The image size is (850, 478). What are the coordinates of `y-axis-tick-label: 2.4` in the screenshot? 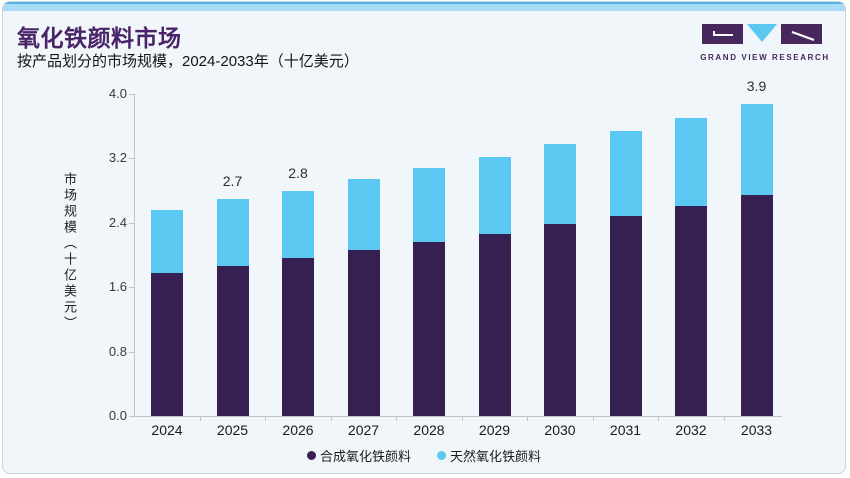 It's located at (117, 222).